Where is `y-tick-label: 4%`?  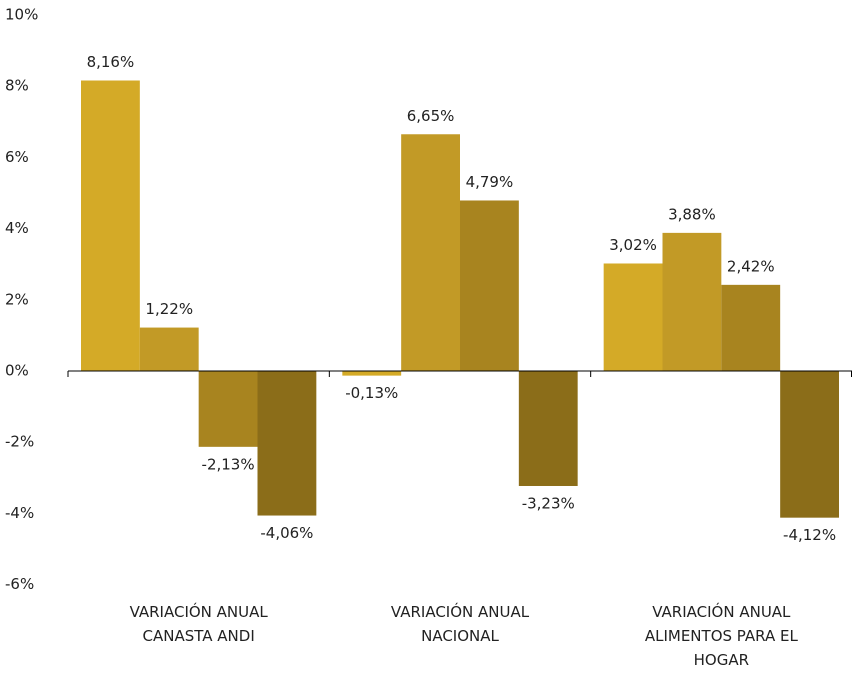
y-tick-label: 4% is located at coordinates (17, 228).